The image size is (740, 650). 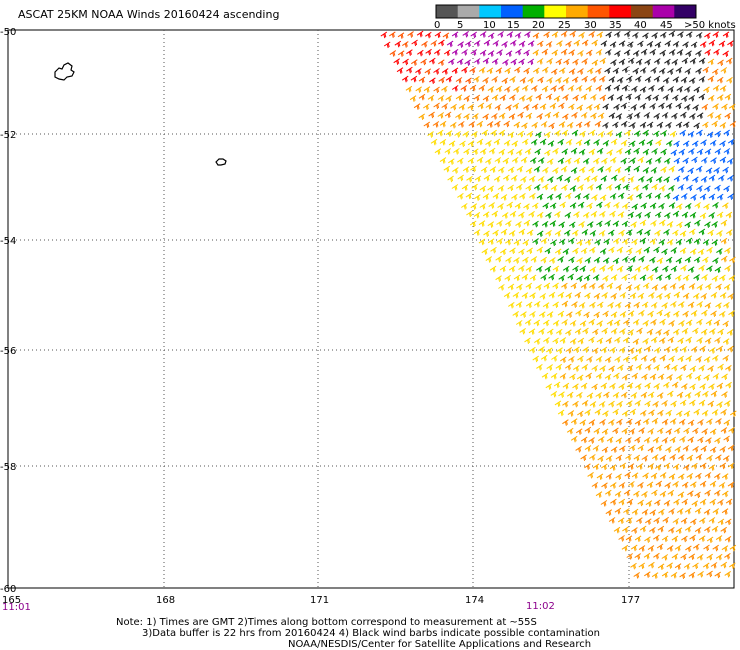 What do you see at coordinates (710, 25) in the screenshot?
I see `legend-label-50: >50 knots` at bounding box center [710, 25].